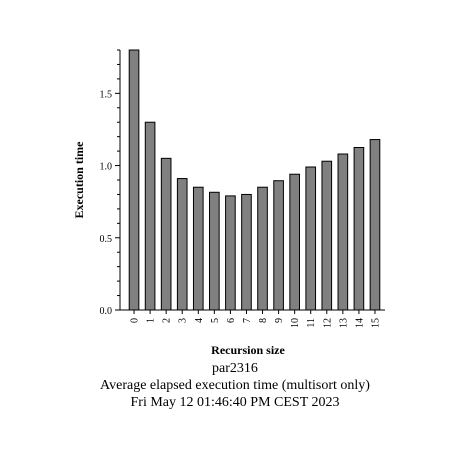 The width and height of the screenshot is (470, 454). I want to click on x-tick-label: 10, so click(295, 323).